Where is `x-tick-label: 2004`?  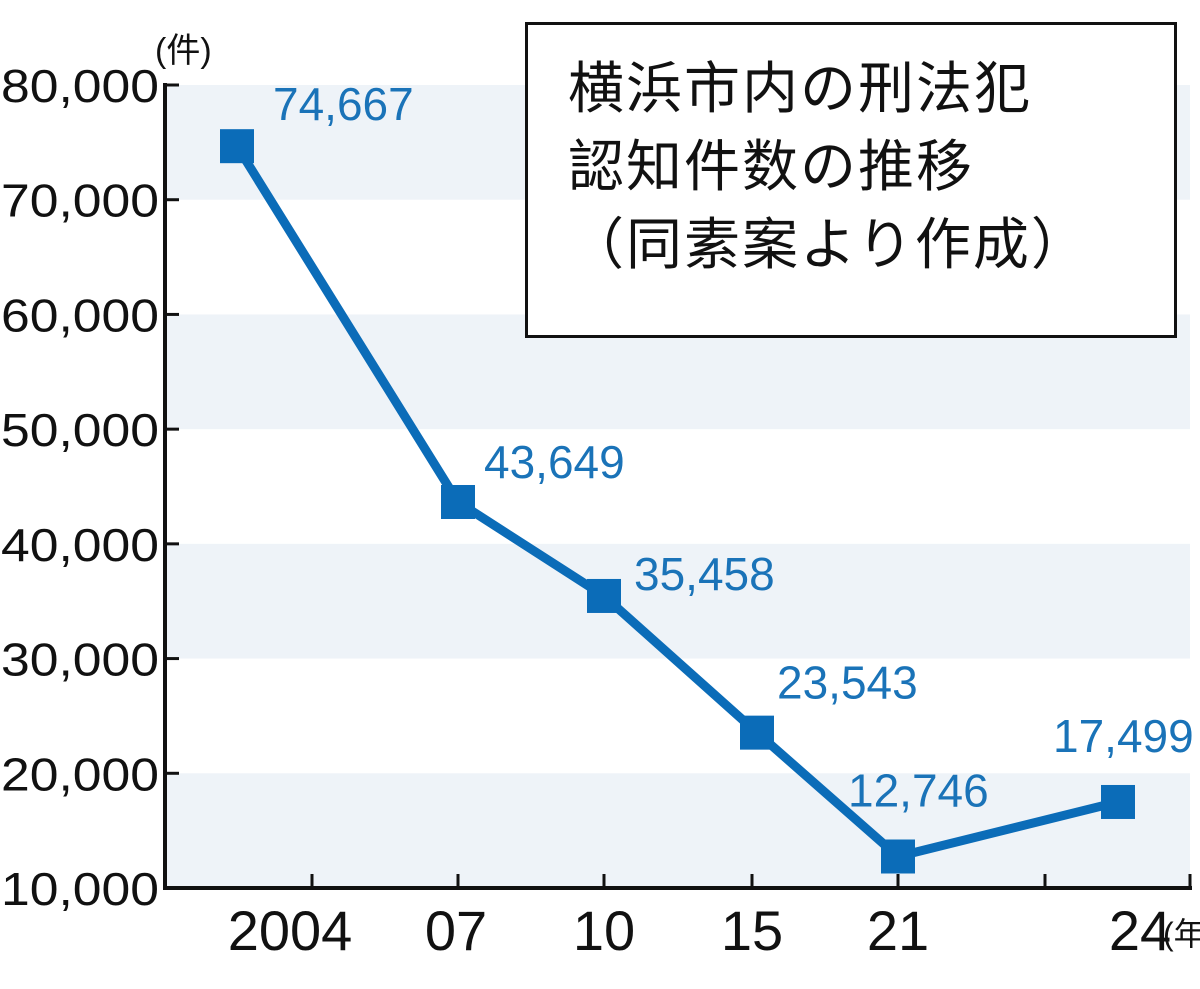
x-tick-label: 2004 is located at coordinates (290, 930).